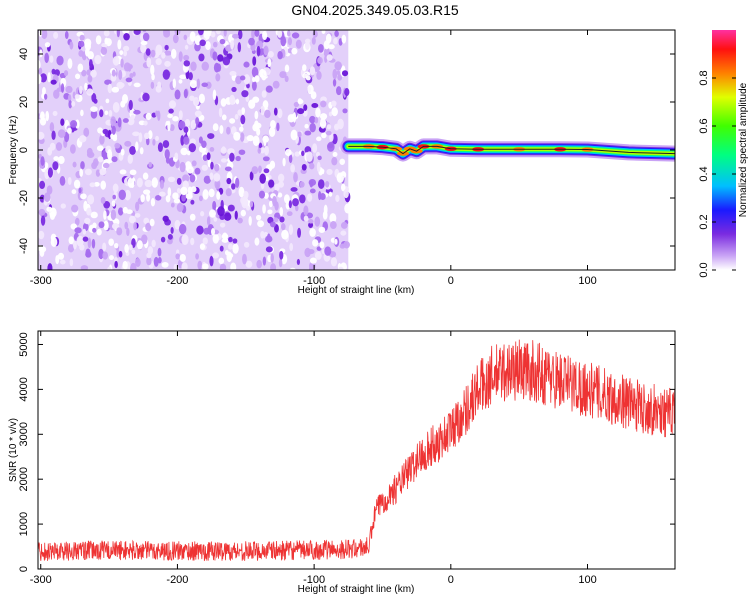  What do you see at coordinates (24, 389) in the screenshot?
I see `bottom-y-tick-label: 4000` at bounding box center [24, 389].